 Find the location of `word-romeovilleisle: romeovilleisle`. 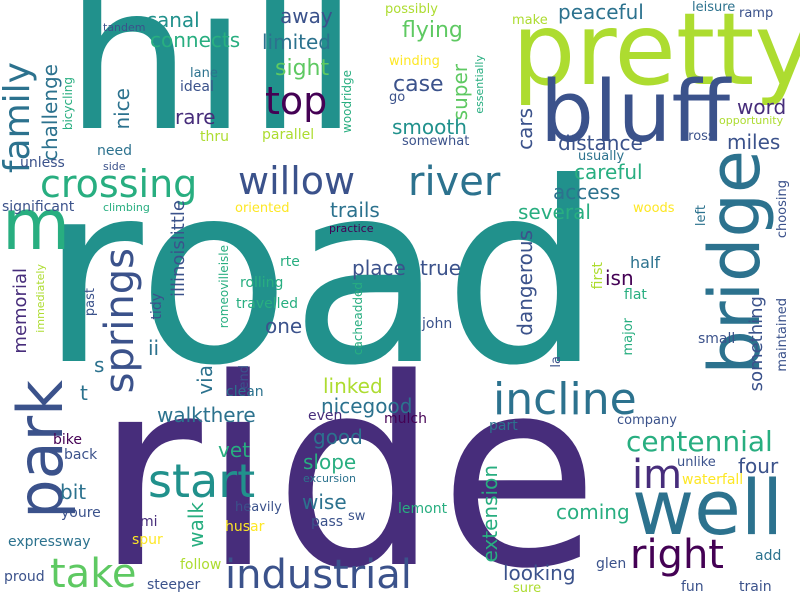

word-romeovilleisle: romeovilleisle is located at coordinates (224, 287).